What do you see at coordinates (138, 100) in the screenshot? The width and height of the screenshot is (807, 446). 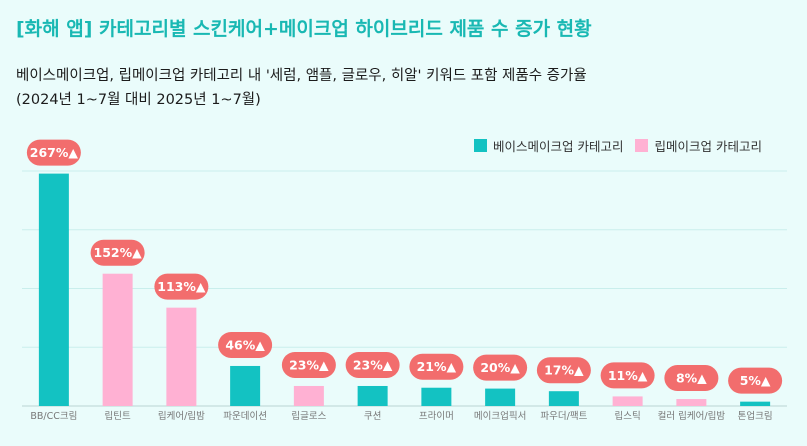 I see `subtitle-line-2: (2024년 1~7월 대비 2025년 1~7월)` at bounding box center [138, 100].